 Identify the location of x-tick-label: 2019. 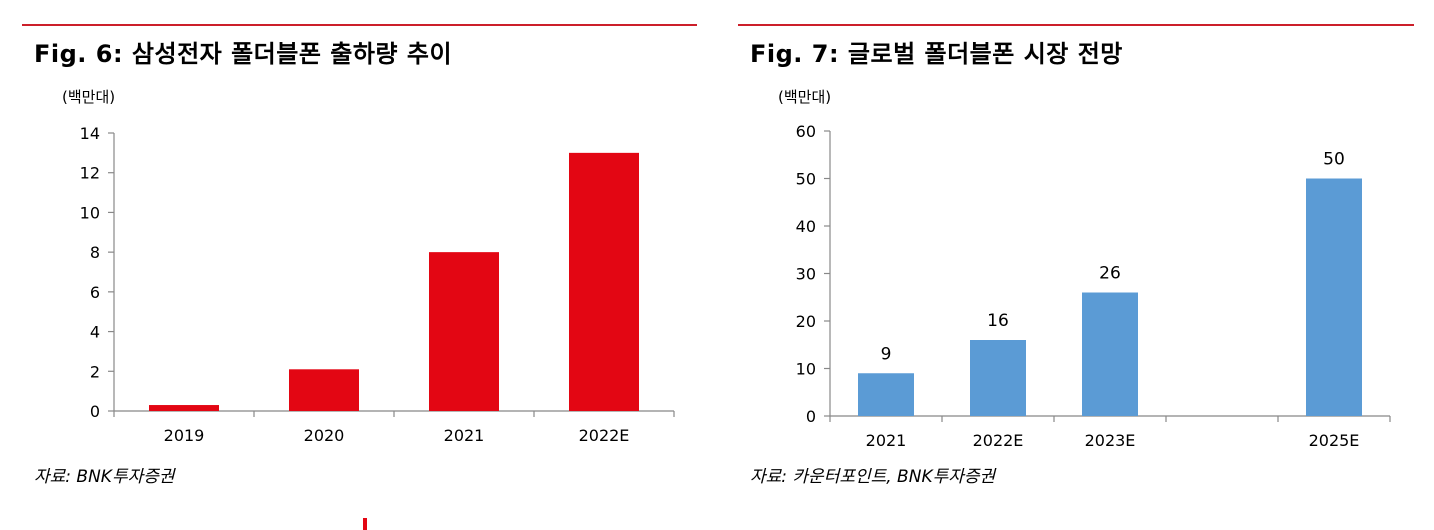
(184, 435).